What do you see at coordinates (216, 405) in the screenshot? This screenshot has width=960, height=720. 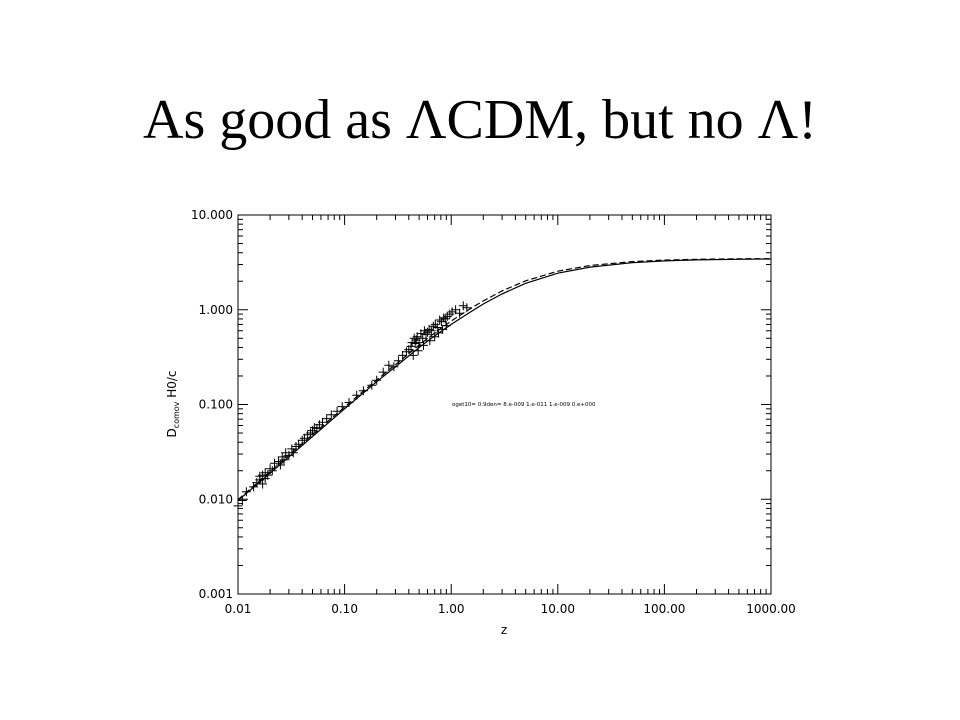 I see `y-tick-label: 0.100` at bounding box center [216, 405].